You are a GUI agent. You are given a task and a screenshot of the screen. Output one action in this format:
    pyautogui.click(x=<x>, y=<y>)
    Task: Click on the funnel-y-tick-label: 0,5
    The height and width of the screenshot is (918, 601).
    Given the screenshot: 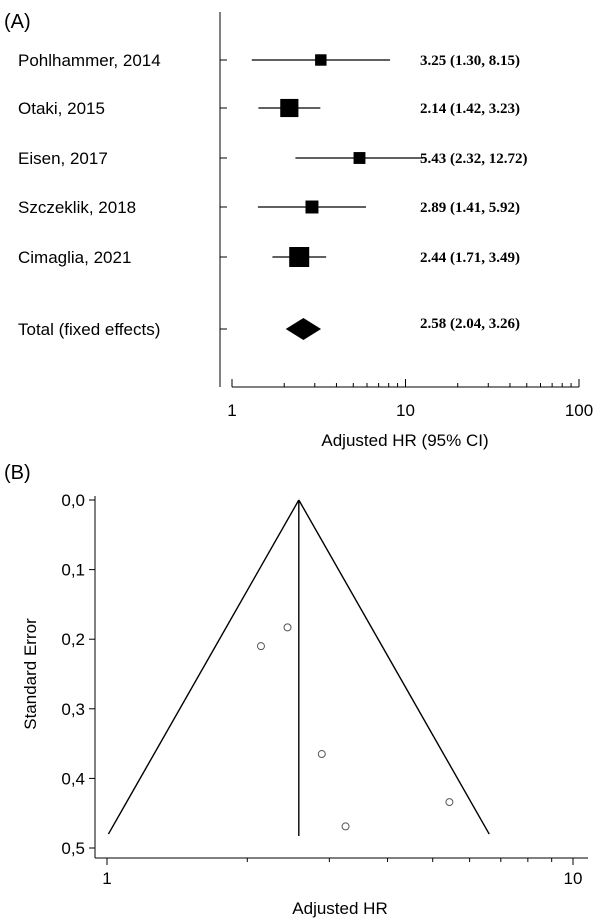 What is the action you would take?
    pyautogui.click(x=73, y=848)
    